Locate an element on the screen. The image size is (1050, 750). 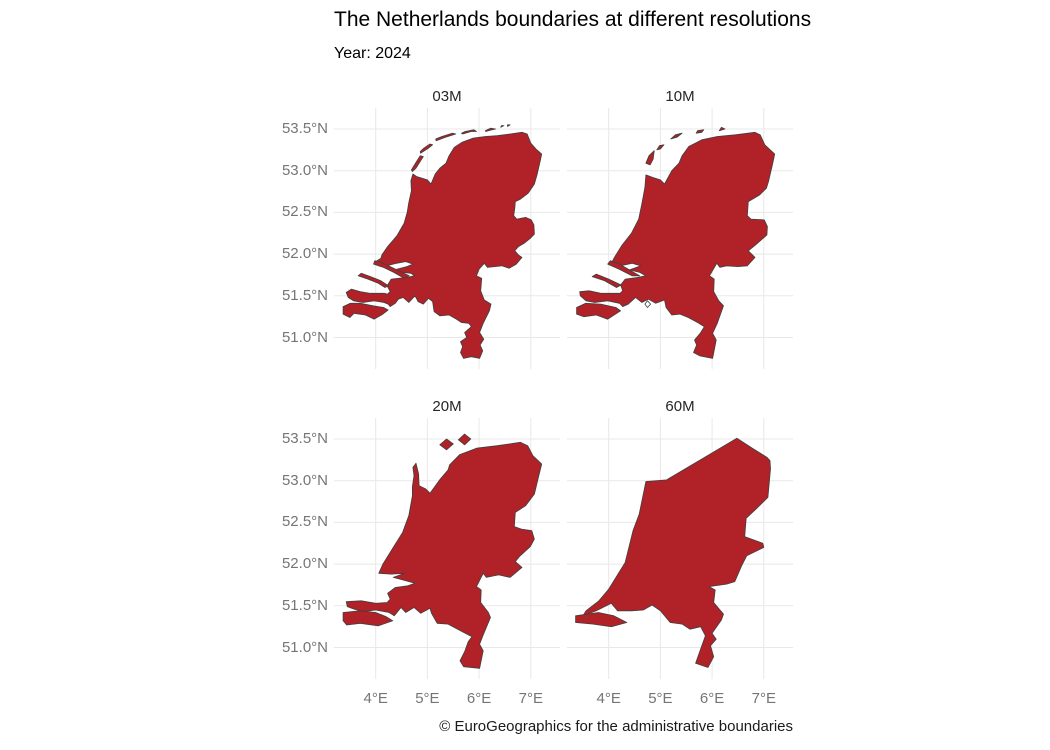
facet-strip-20m: 20M is located at coordinates (447, 406).